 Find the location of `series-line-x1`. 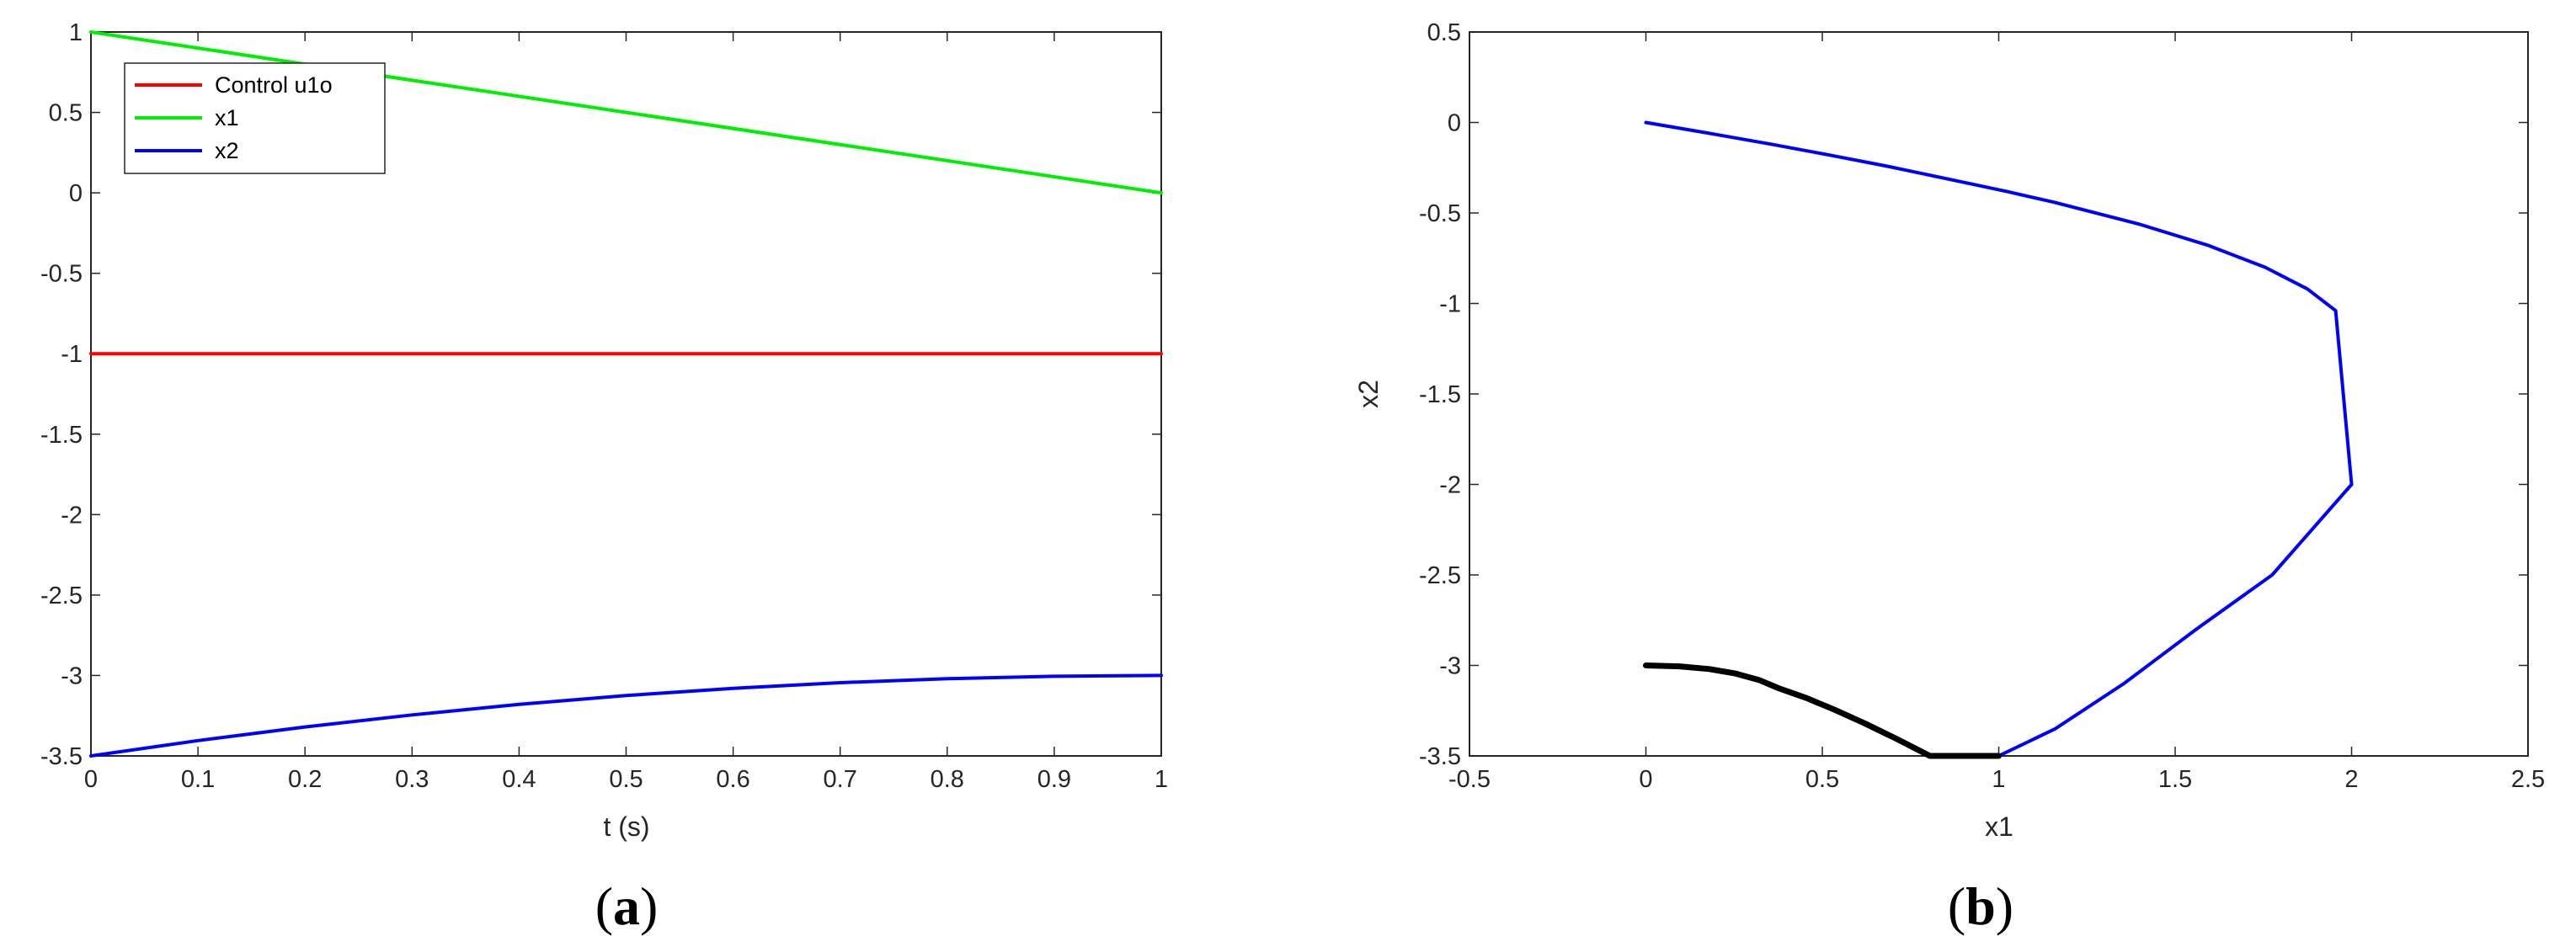

series-line-x1 is located at coordinates (626, 112).